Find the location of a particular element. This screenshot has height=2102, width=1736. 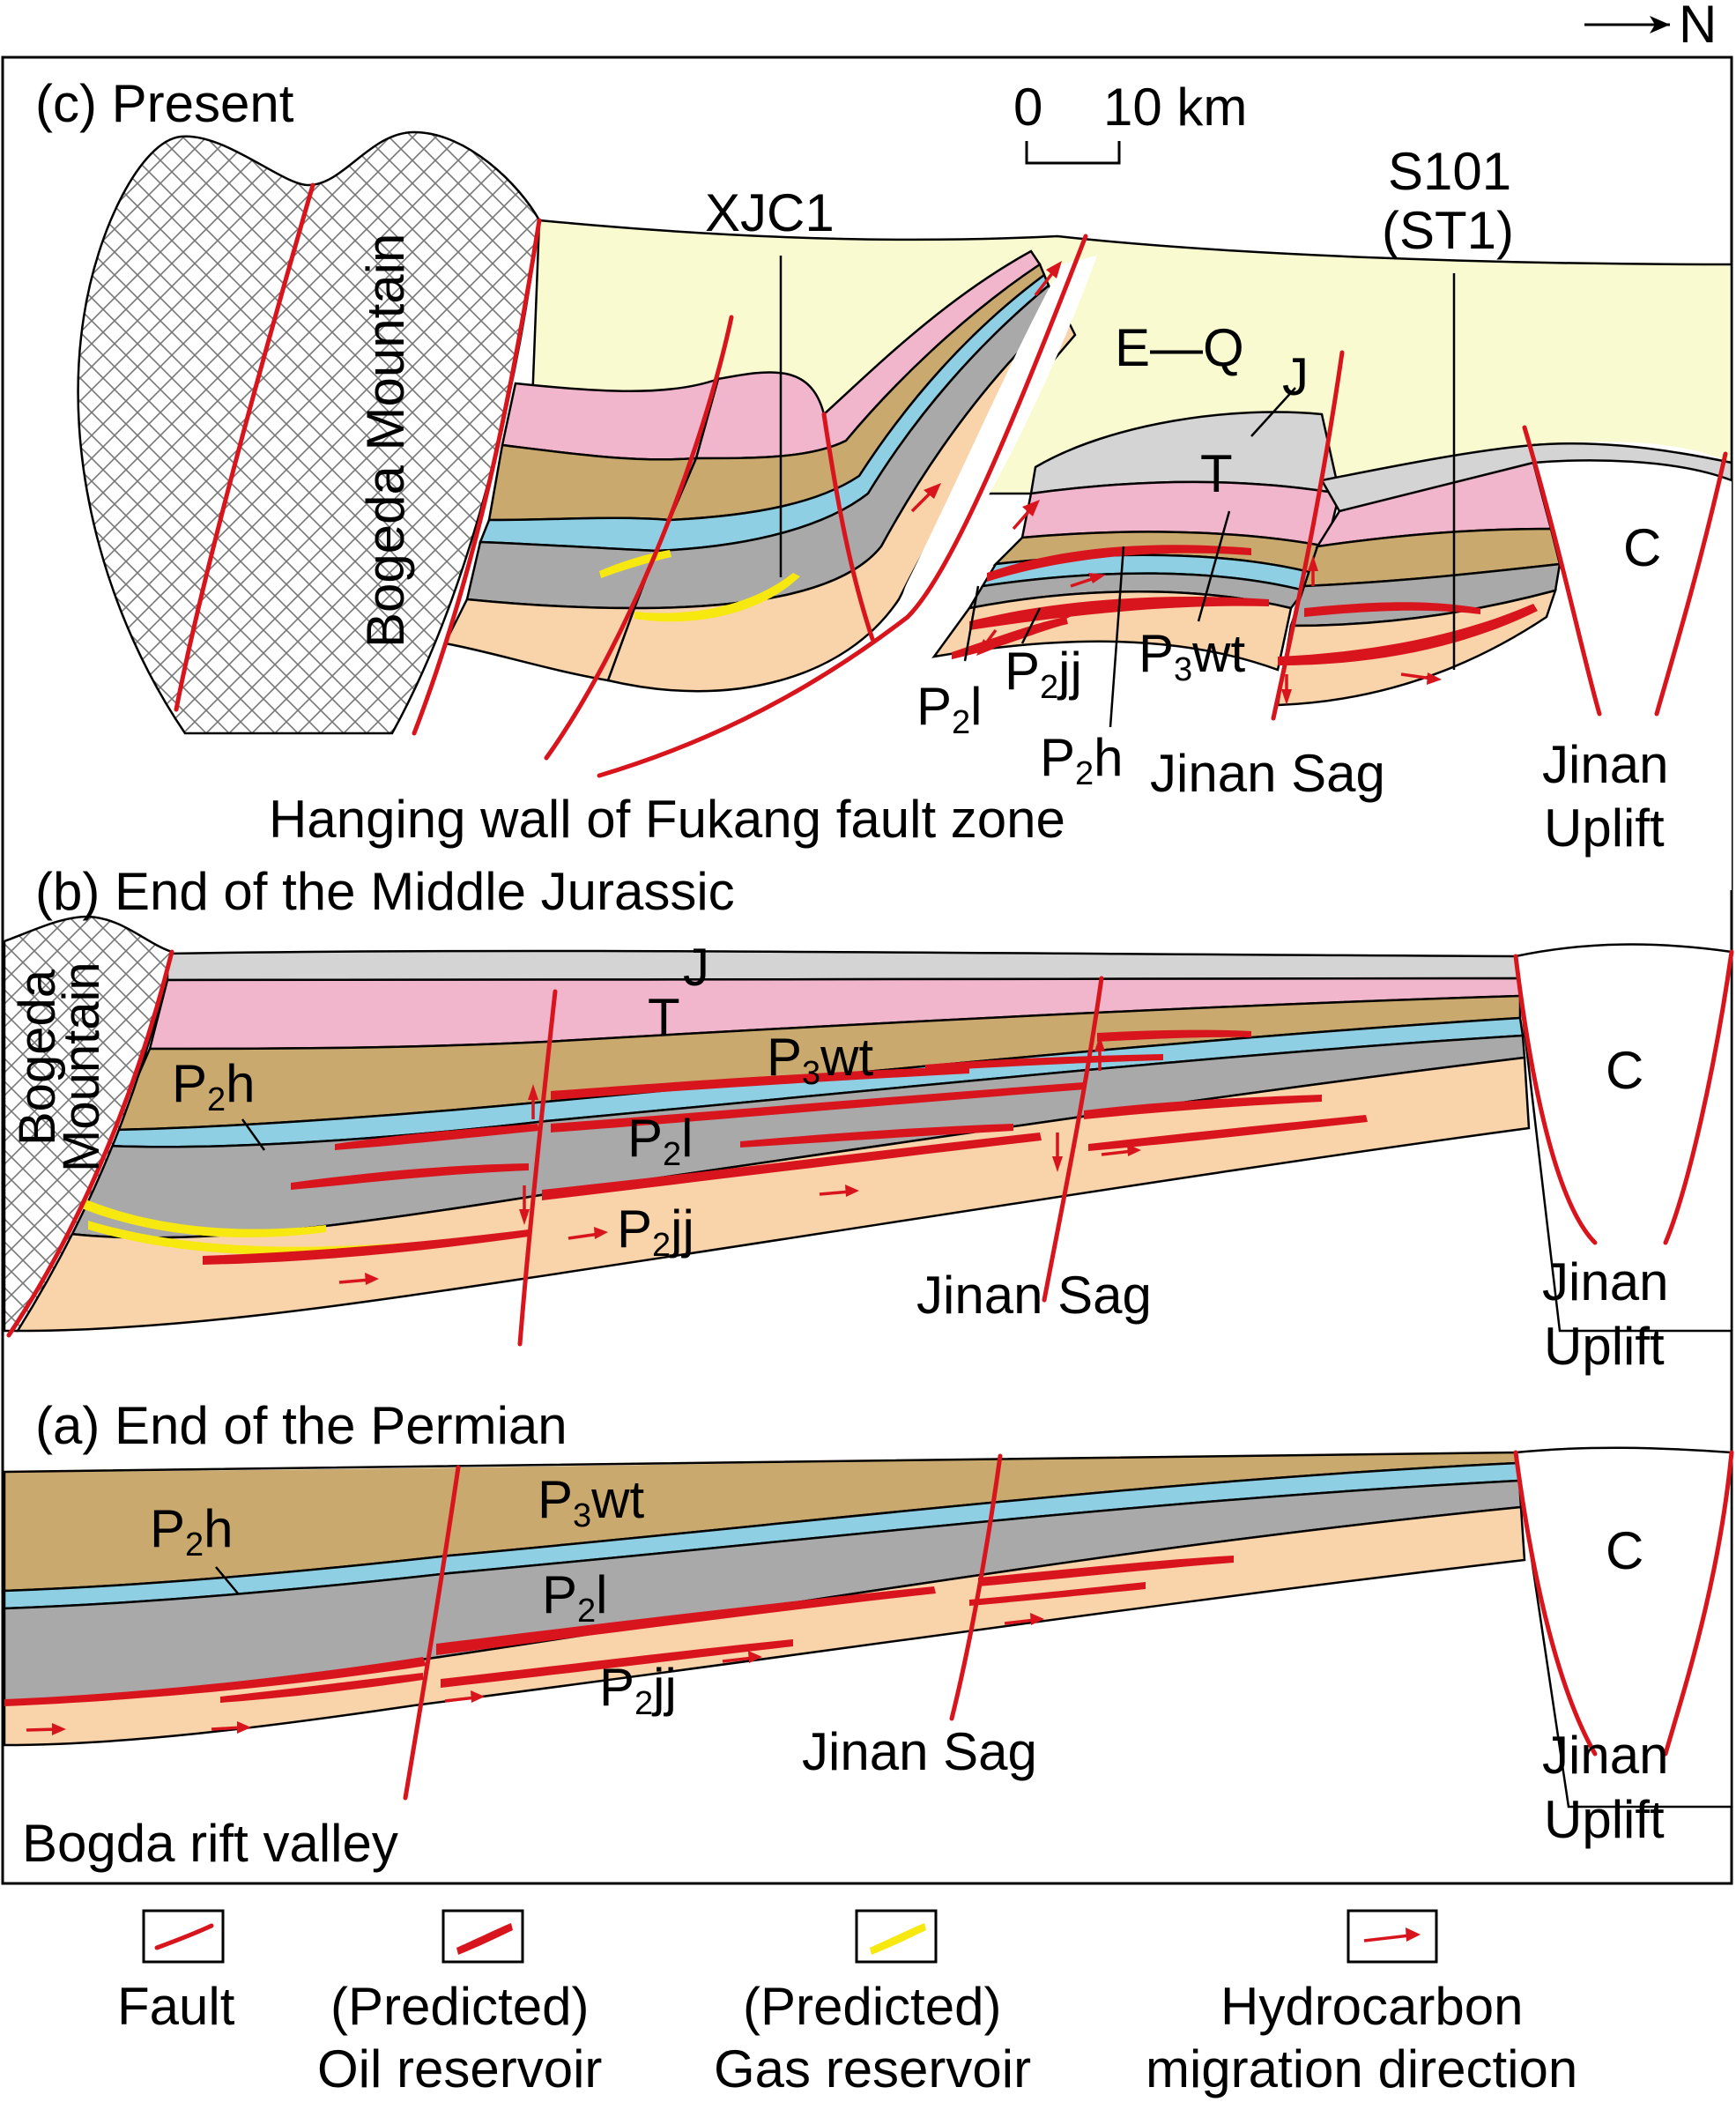

panel-c-leader-p2h is located at coordinates (1117, 637).